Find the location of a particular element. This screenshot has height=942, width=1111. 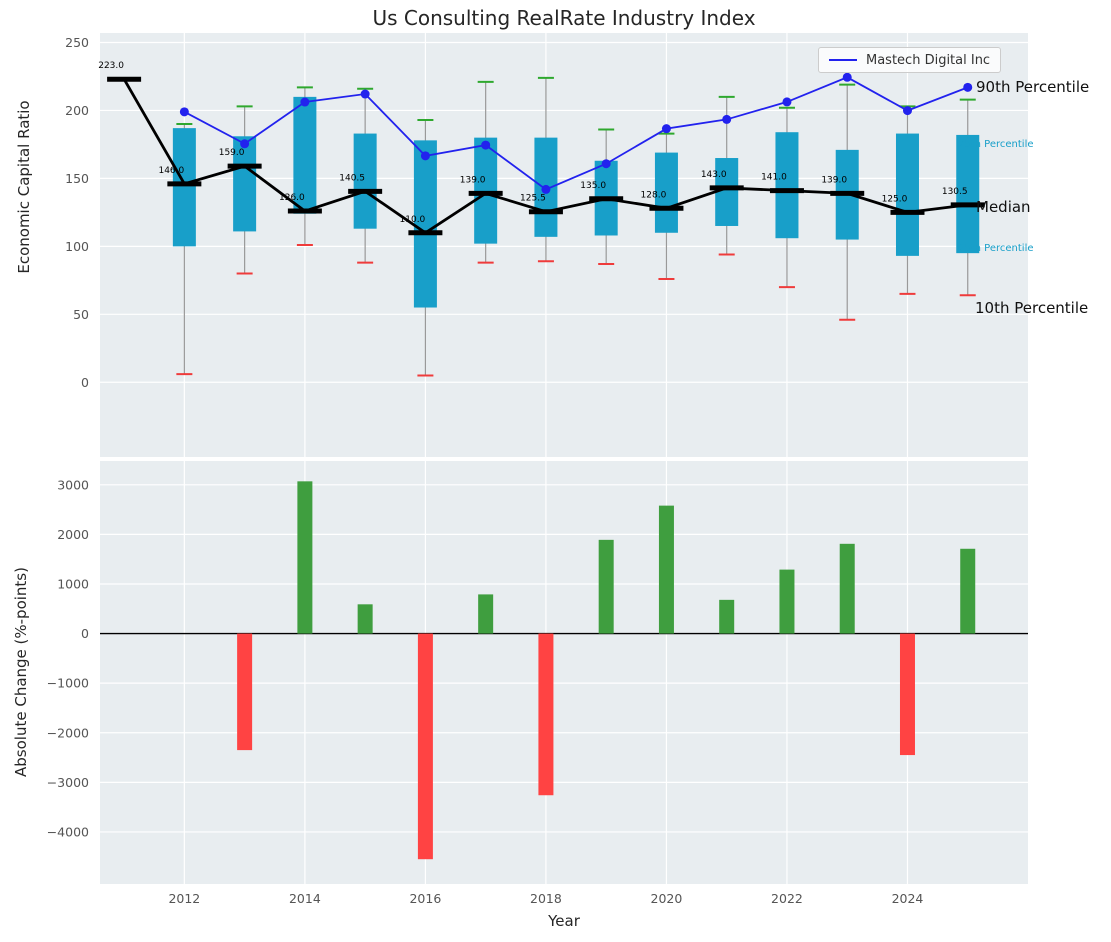

label-10th-percentile: 10th Percentile is located at coordinates (1032, 308).